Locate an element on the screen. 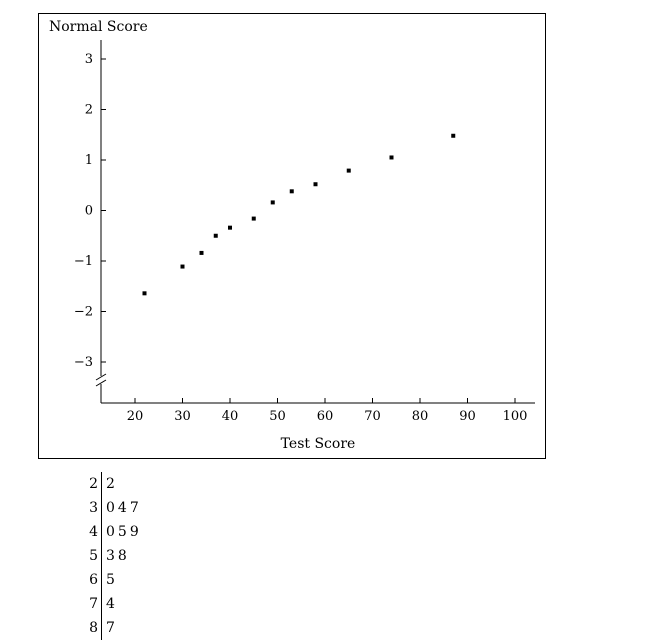  x-axis-title: Test Score is located at coordinates (318, 444).